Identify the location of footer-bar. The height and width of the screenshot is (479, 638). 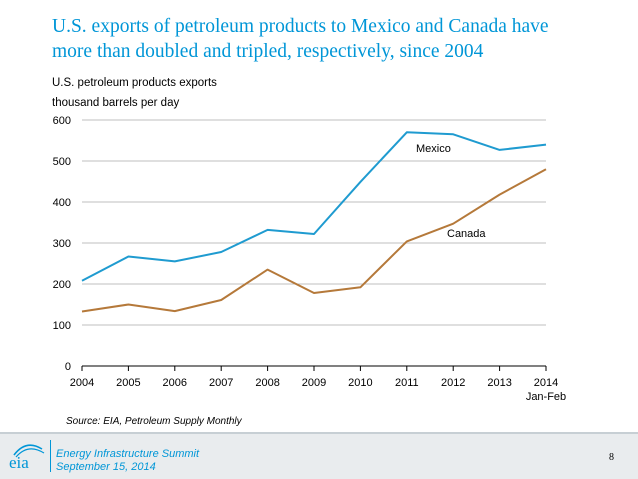
(319, 455).